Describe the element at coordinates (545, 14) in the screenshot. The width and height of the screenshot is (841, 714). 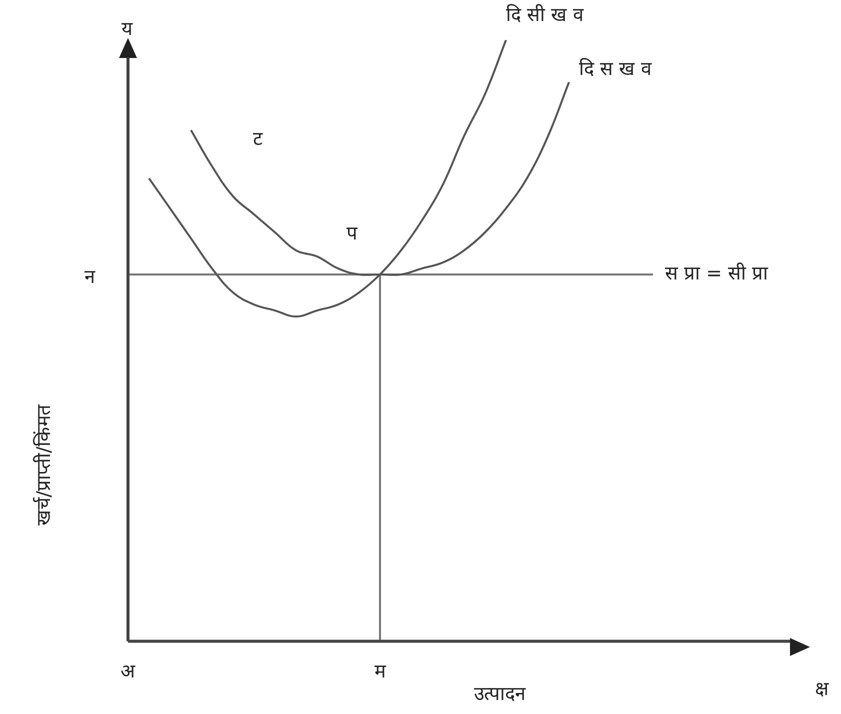
I see `series-label: दि सी ख व` at that location.